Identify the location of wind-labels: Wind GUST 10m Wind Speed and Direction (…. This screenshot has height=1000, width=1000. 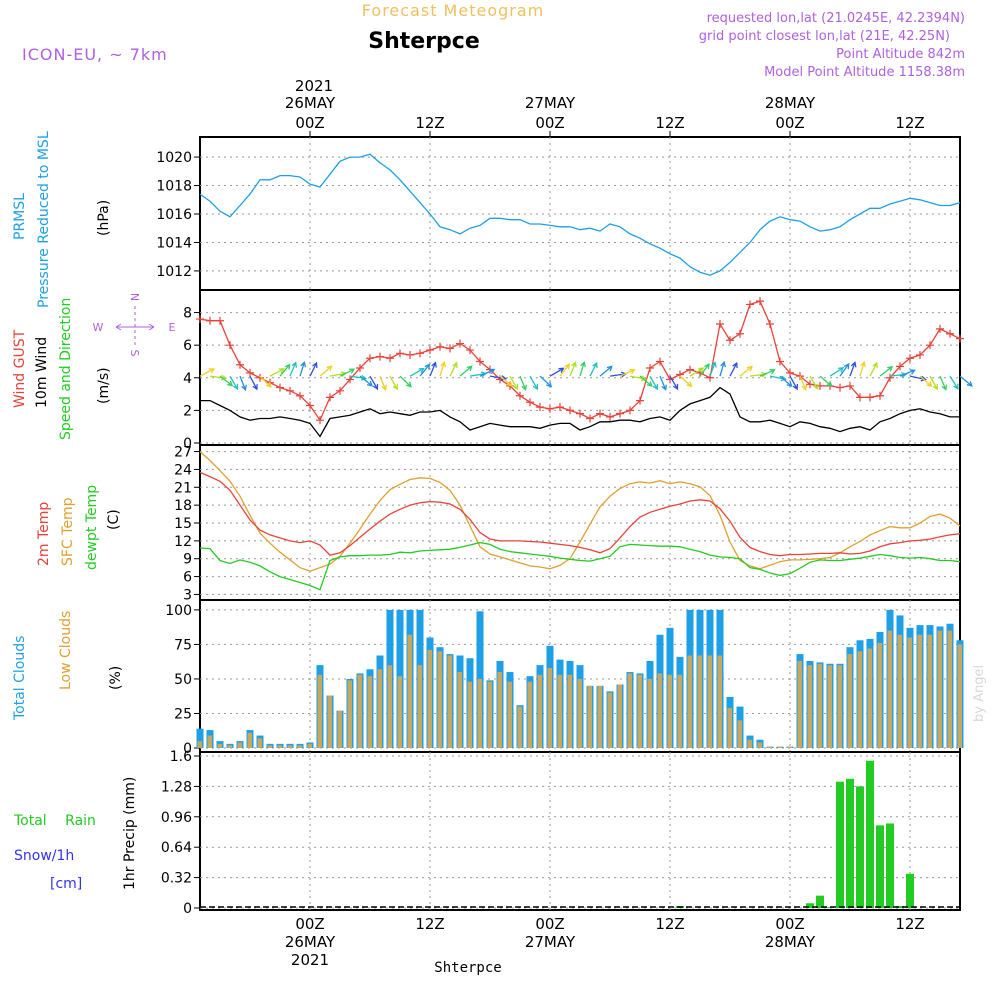
(94, 366).